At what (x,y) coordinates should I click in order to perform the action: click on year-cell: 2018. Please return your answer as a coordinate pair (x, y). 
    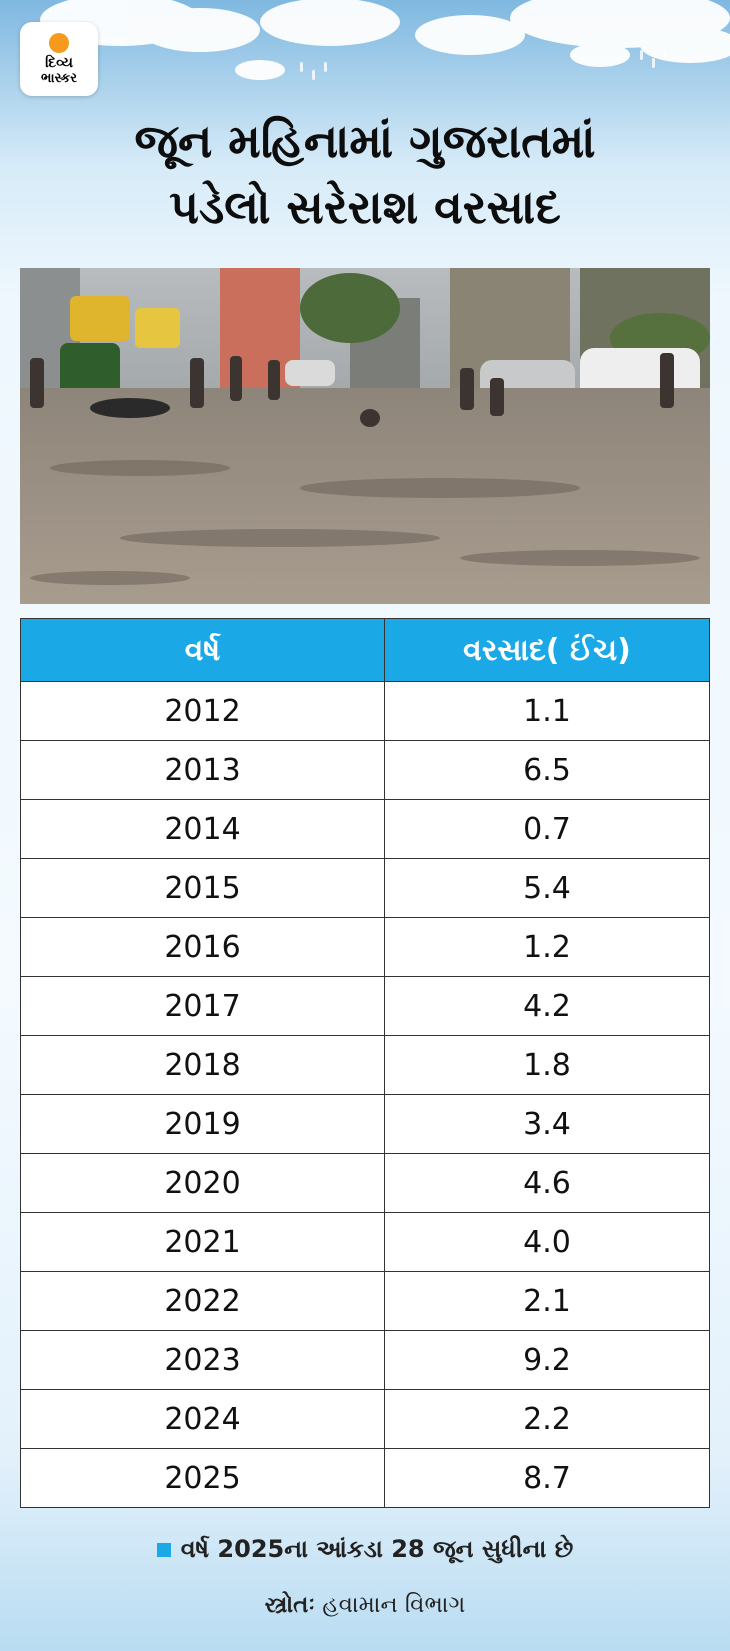
    Looking at the image, I should click on (202, 1065).